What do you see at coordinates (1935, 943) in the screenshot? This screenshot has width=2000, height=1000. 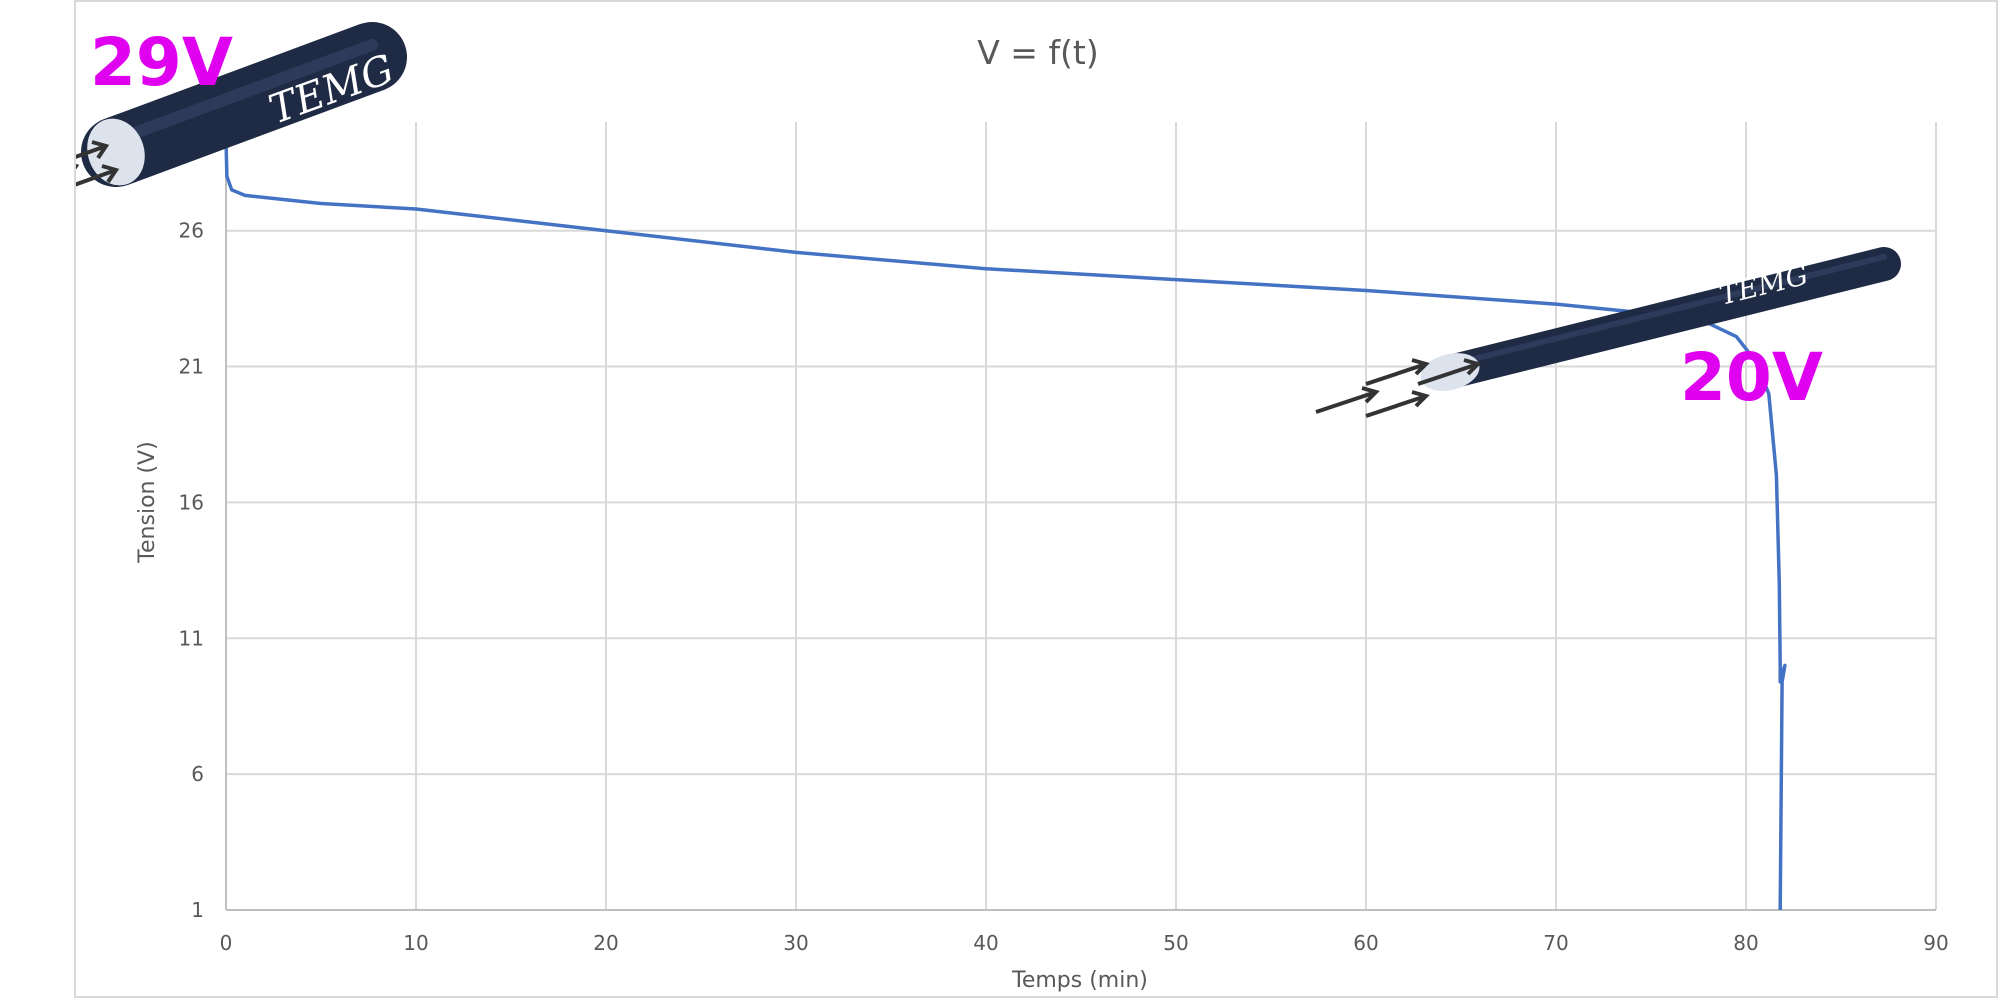 I see `x-tick-label: 90` at bounding box center [1935, 943].